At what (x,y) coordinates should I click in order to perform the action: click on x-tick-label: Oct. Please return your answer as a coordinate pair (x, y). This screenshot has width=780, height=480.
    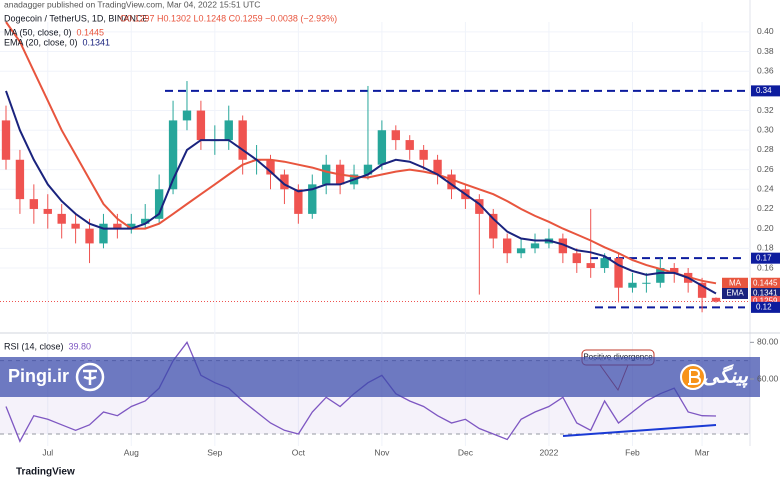
    Looking at the image, I should click on (299, 452).